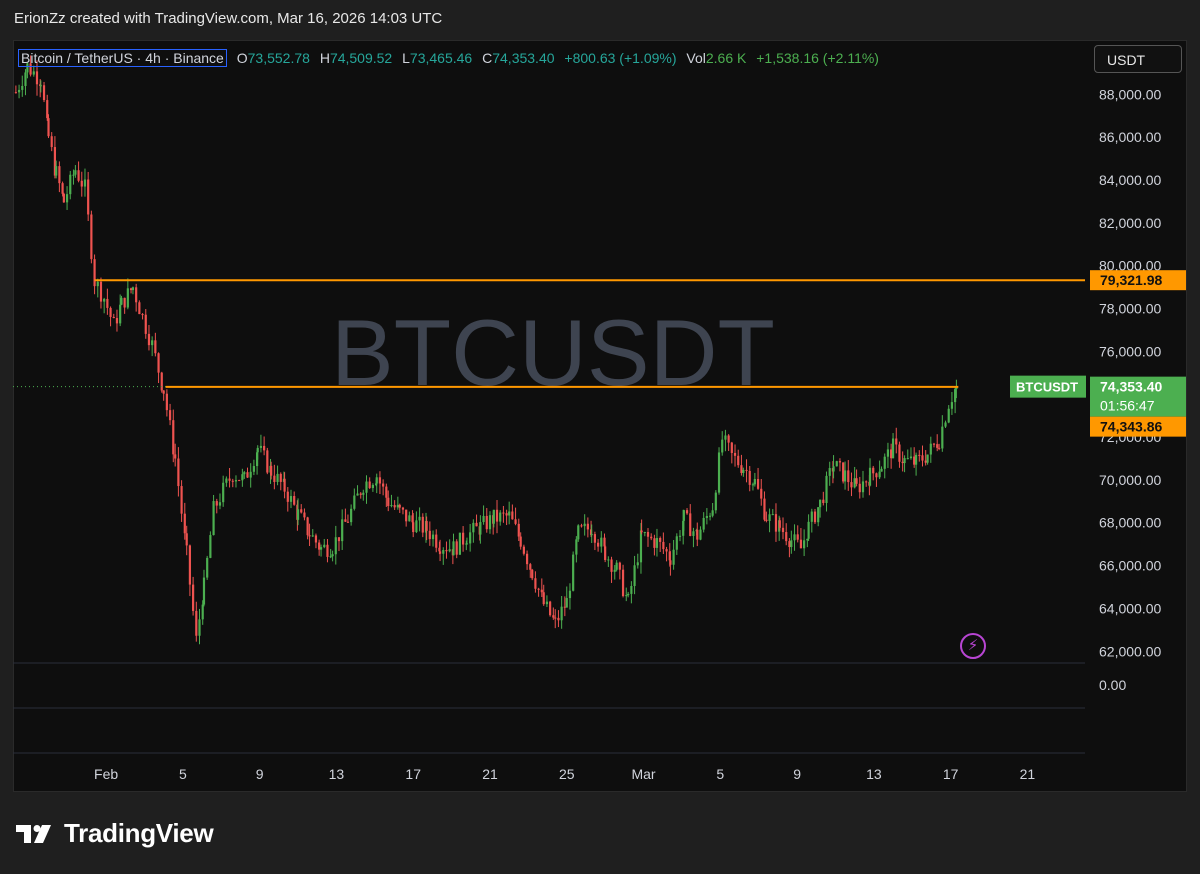 This screenshot has height=874, width=1200. What do you see at coordinates (817, 58) in the screenshot?
I see `volume-change-value: +1,538.16 (+2.11%)` at bounding box center [817, 58].